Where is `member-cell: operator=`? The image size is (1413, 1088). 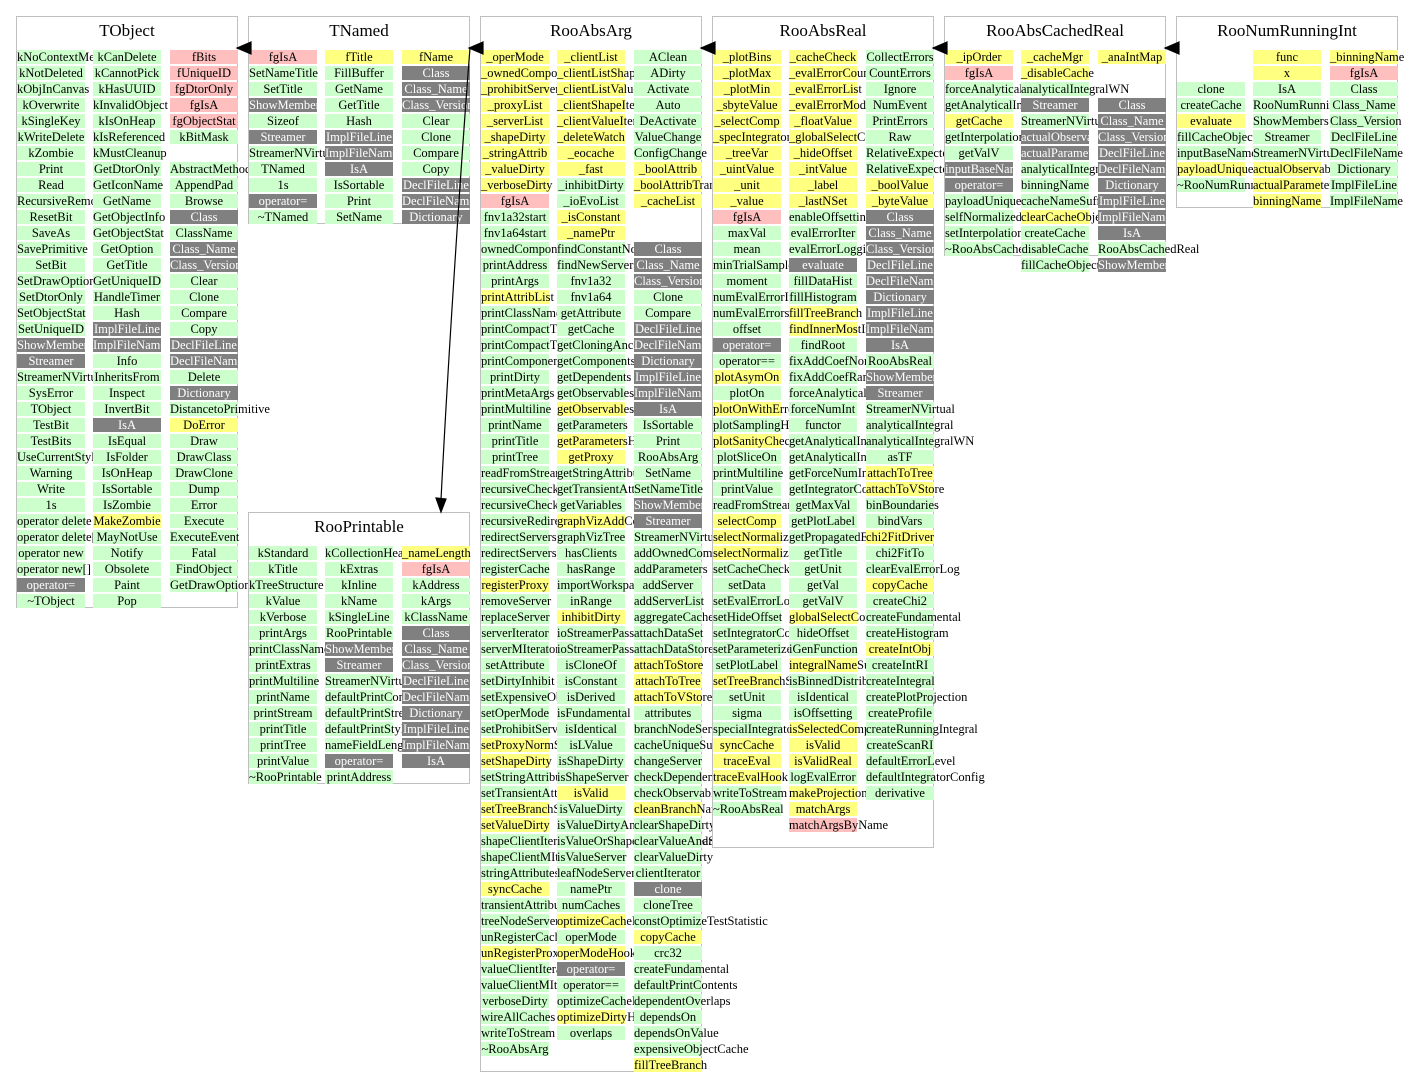 member-cell: operator= is located at coordinates (979, 185).